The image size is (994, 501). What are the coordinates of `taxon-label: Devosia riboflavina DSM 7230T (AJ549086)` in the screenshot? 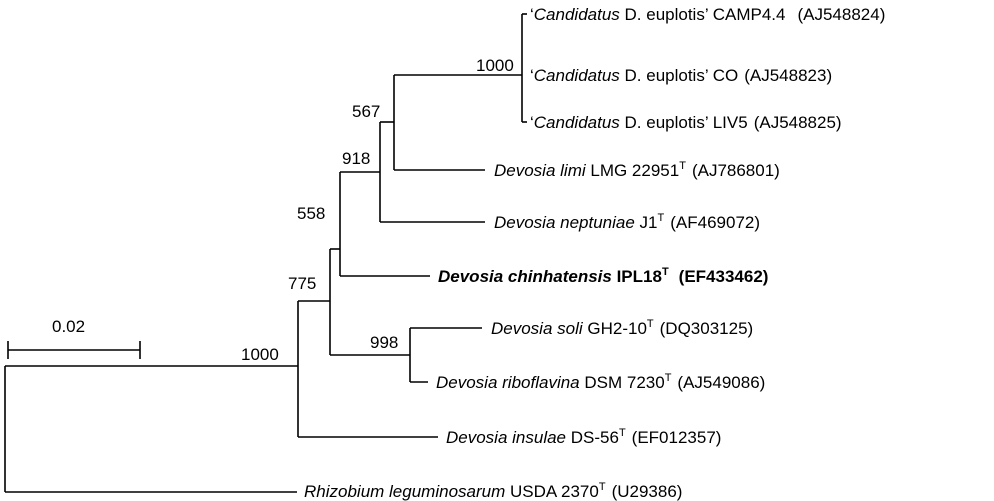 It's located at (600, 382).